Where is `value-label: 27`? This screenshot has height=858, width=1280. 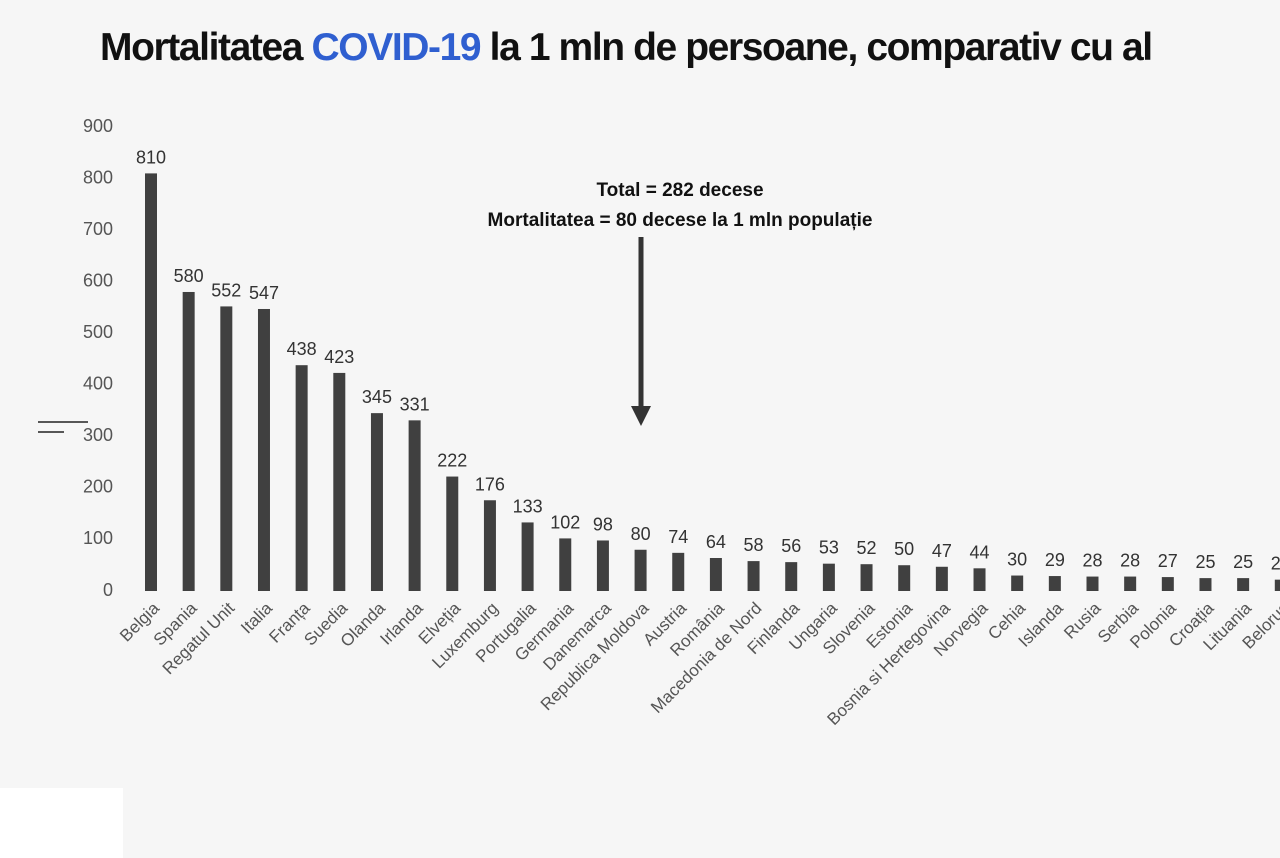
value-label: 27 is located at coordinates (1168, 561).